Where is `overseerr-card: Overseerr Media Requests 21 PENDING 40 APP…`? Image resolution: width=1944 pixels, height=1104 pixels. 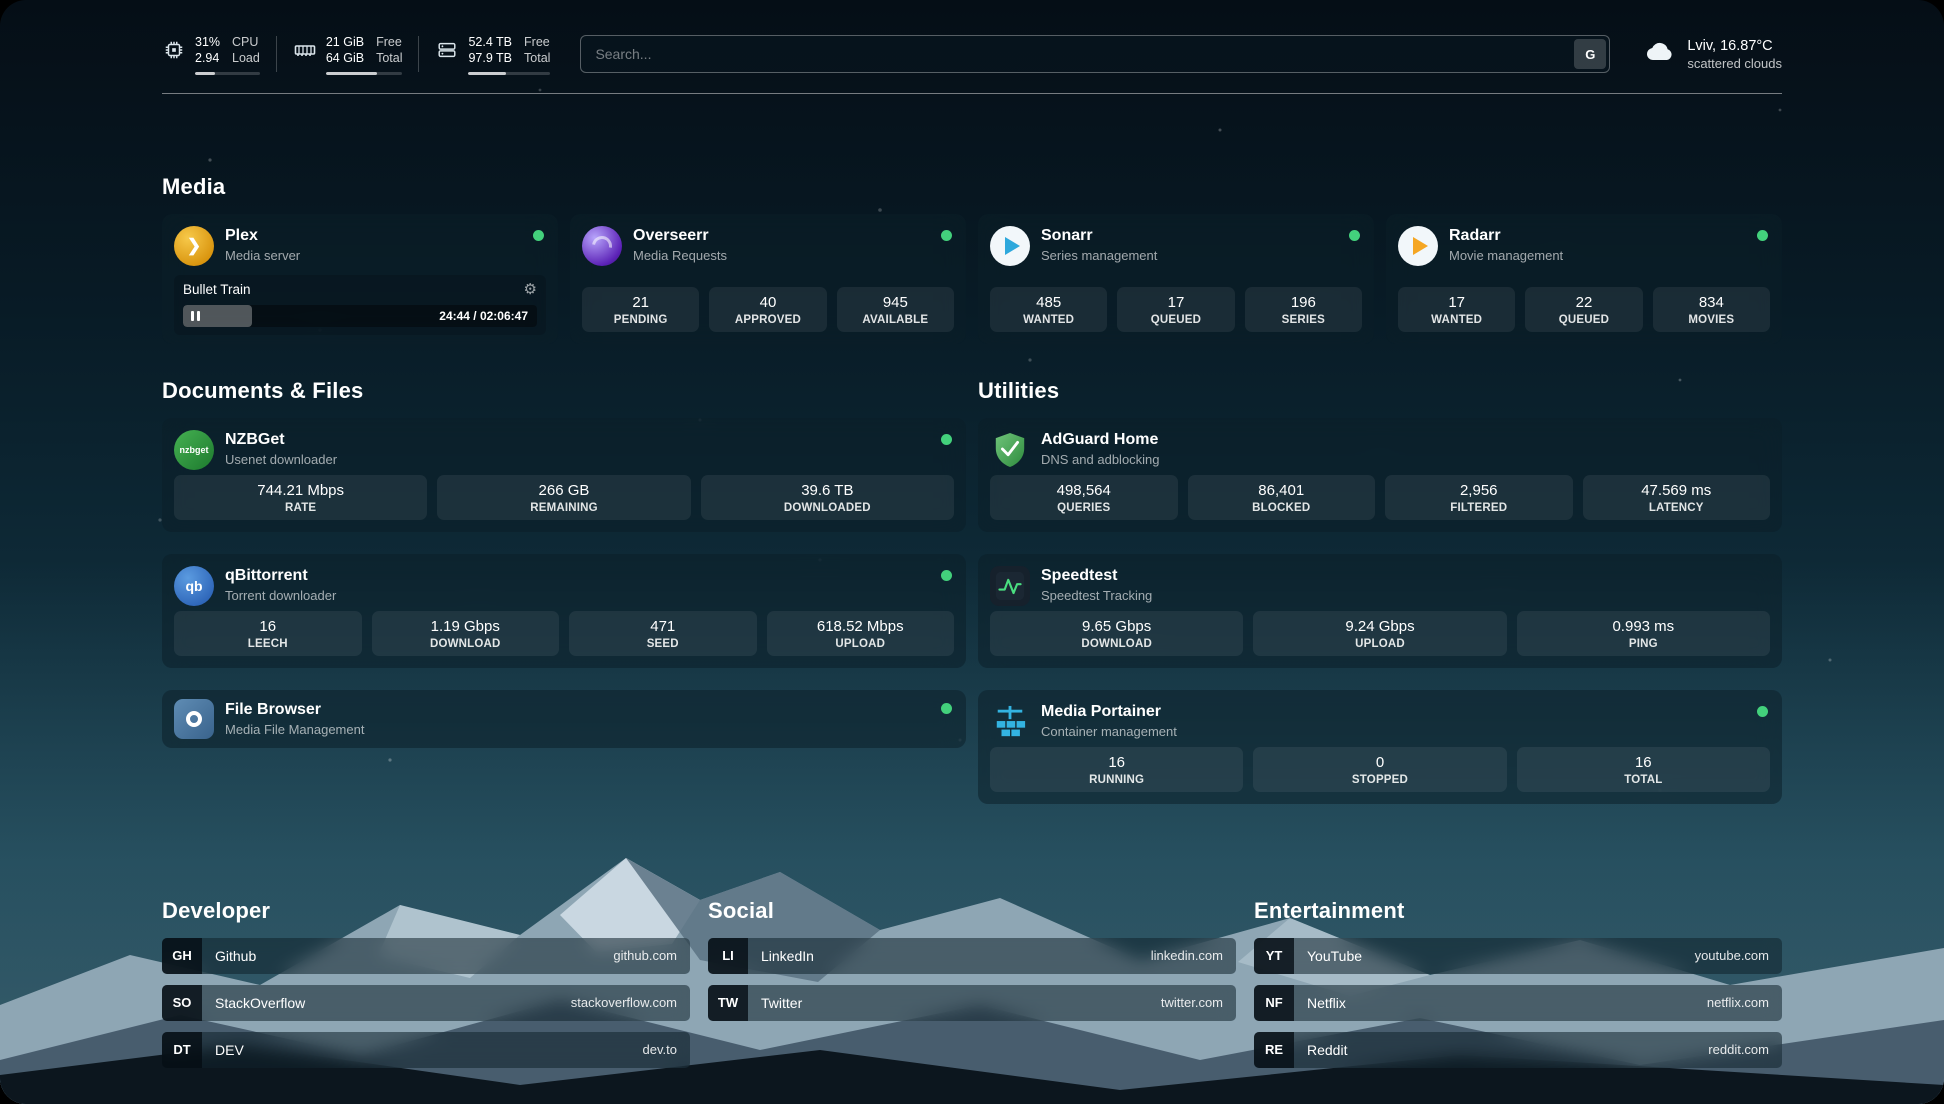 overseerr-card: Overseerr Media Requests 21 PENDING 40 APP… is located at coordinates (768, 278).